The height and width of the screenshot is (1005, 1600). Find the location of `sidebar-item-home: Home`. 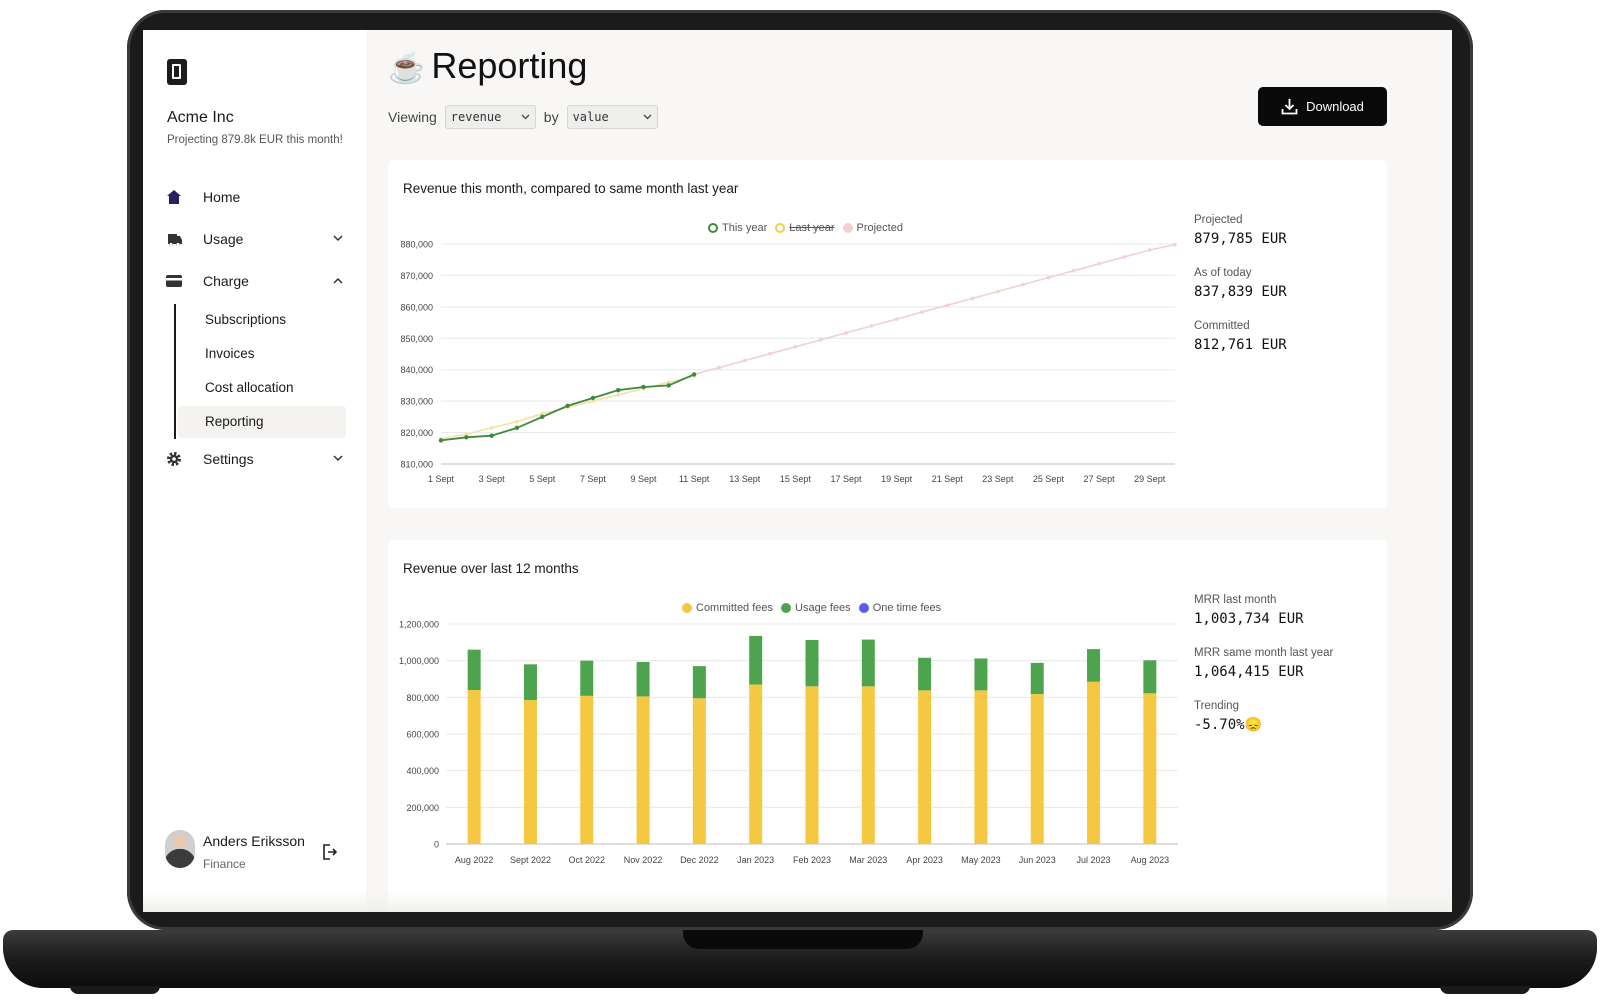

sidebar-item-home: Home is located at coordinates (255, 197).